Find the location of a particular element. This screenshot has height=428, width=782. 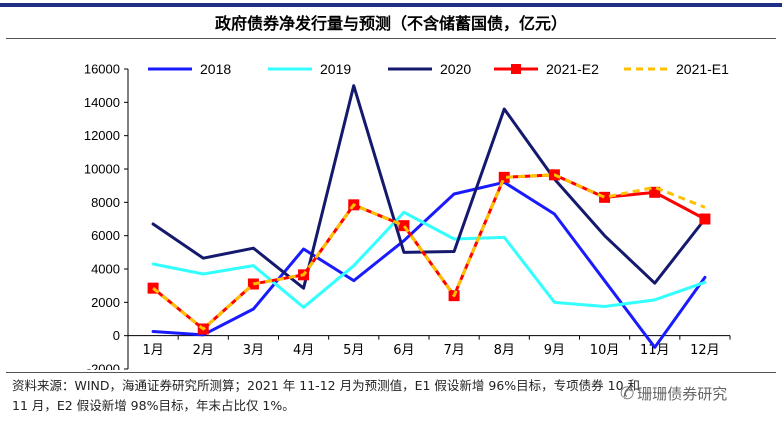

legend-label-2018: 2018 is located at coordinates (215, 69).